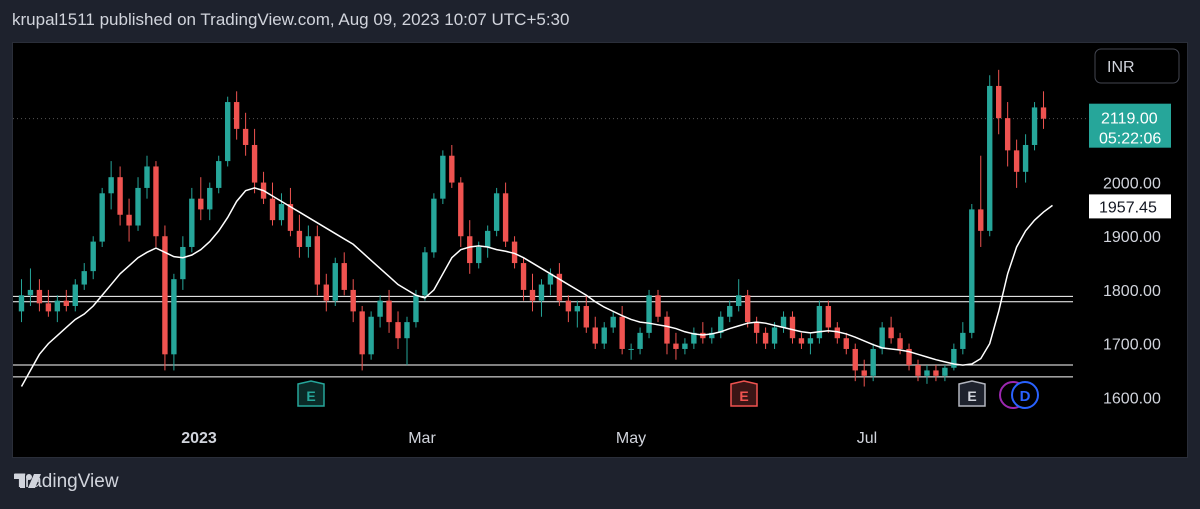 This screenshot has height=509, width=1200. I want to click on dividend-marker-icon: D, so click(1019, 395).